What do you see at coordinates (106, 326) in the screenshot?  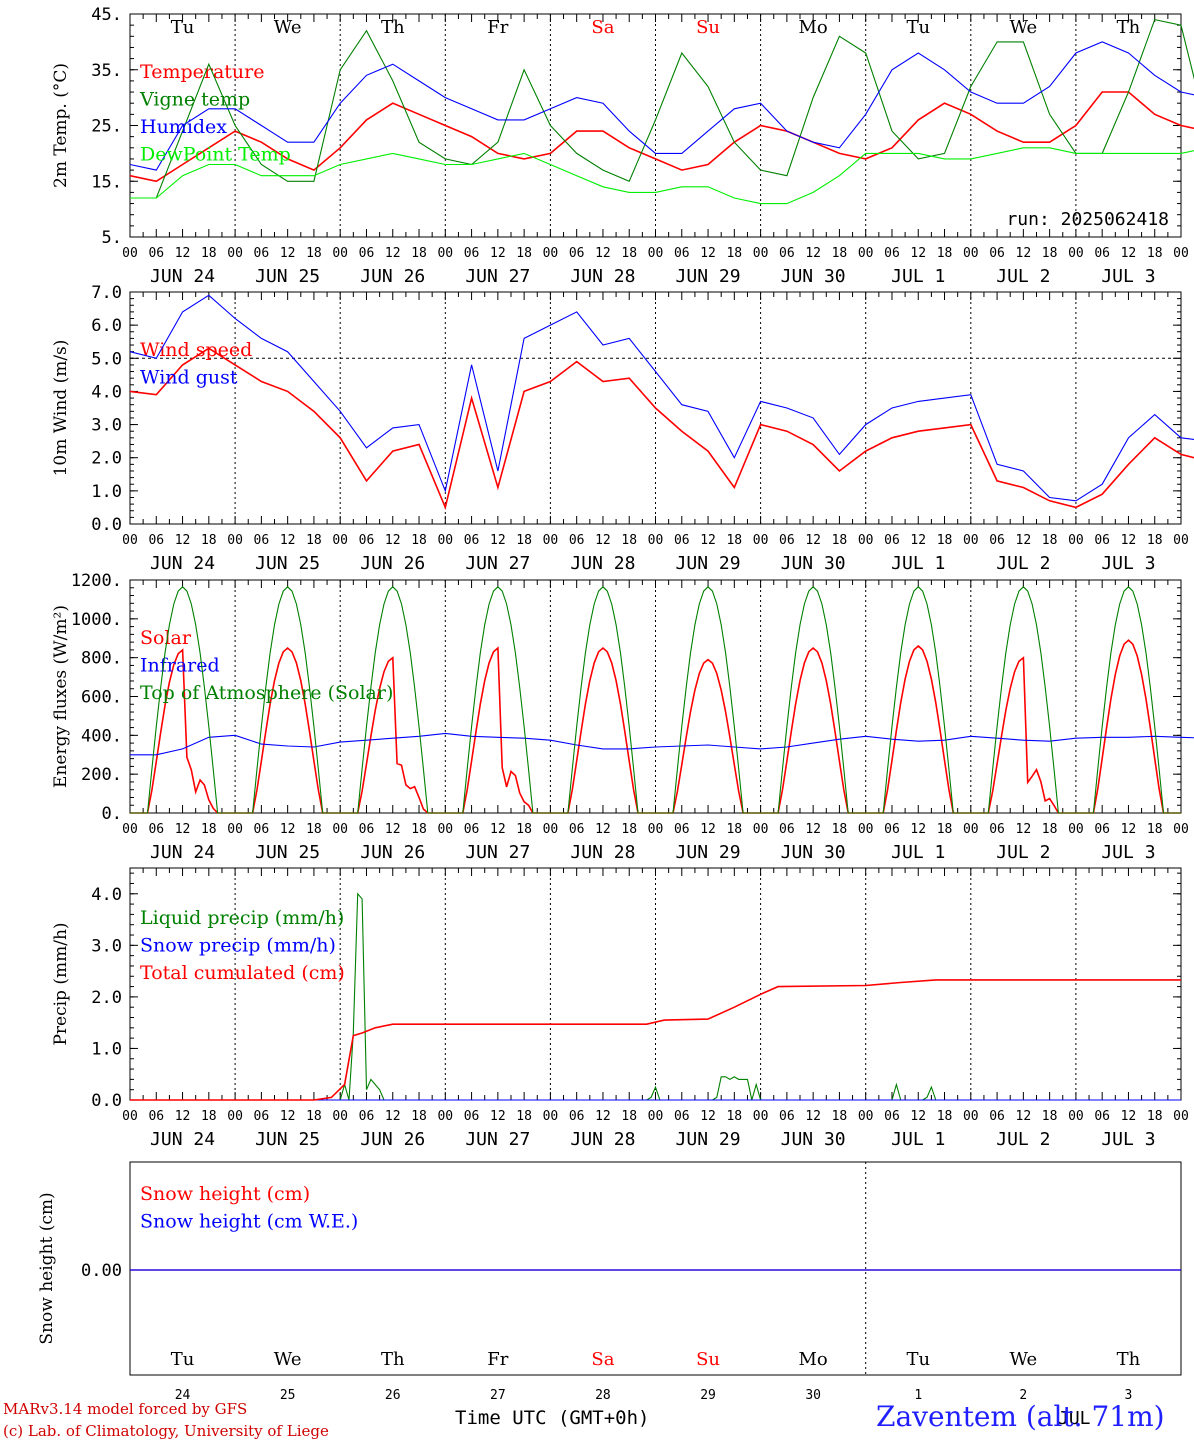 I see `y-tick-label: 6.0` at bounding box center [106, 326].